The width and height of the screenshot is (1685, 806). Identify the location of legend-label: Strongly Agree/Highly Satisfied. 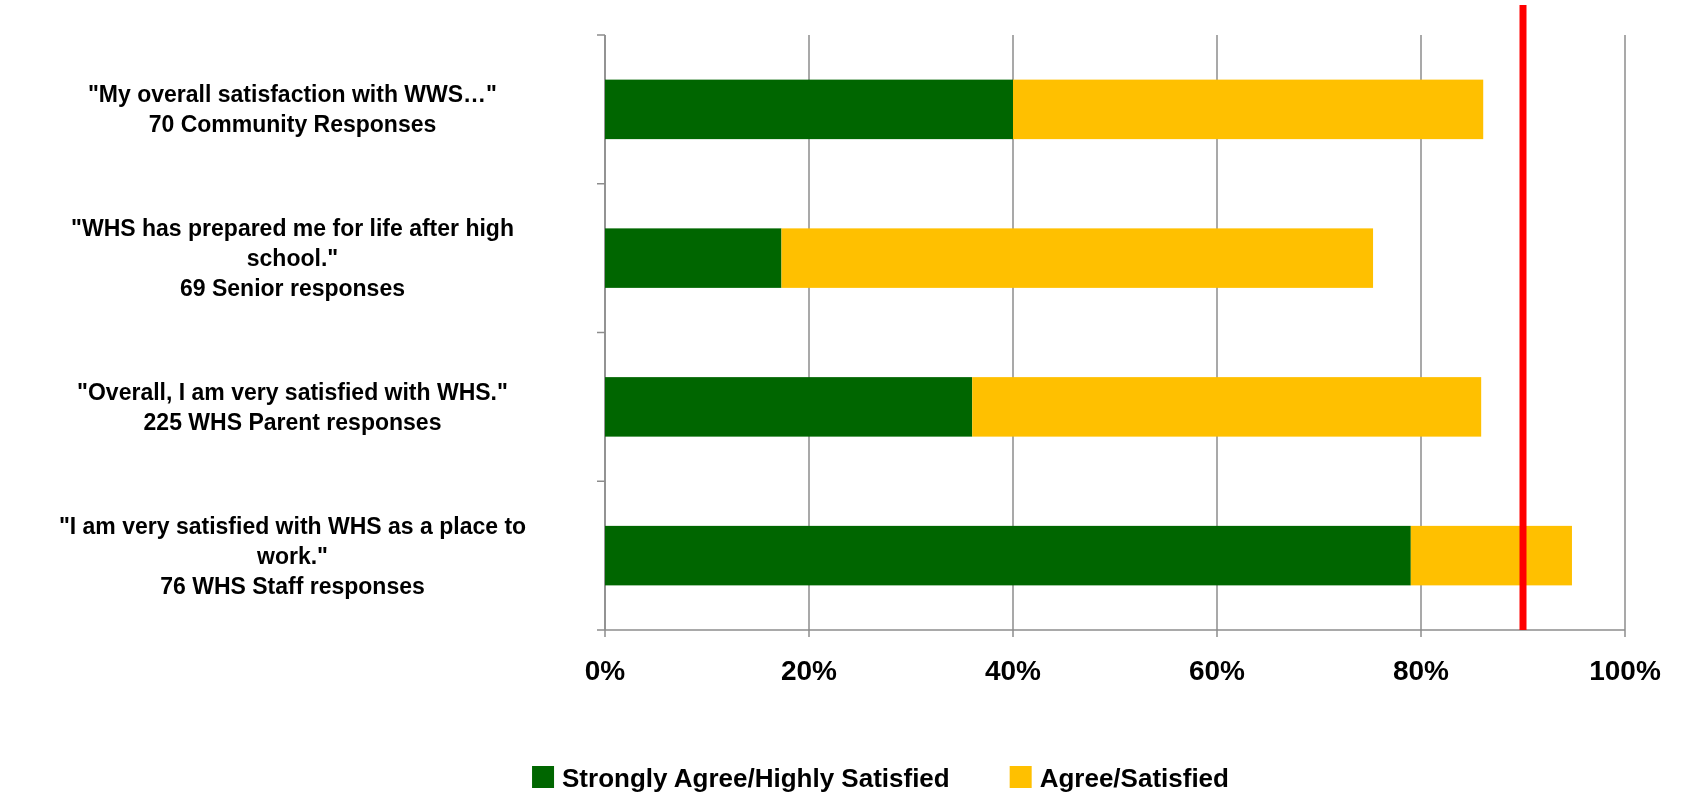
(756, 778).